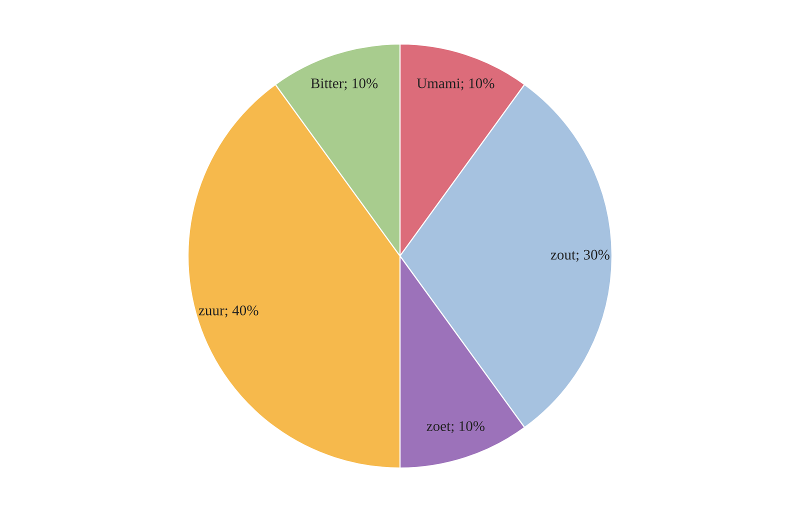  What do you see at coordinates (344, 84) in the screenshot?
I see `slice-label: Bitter; 10%` at bounding box center [344, 84].